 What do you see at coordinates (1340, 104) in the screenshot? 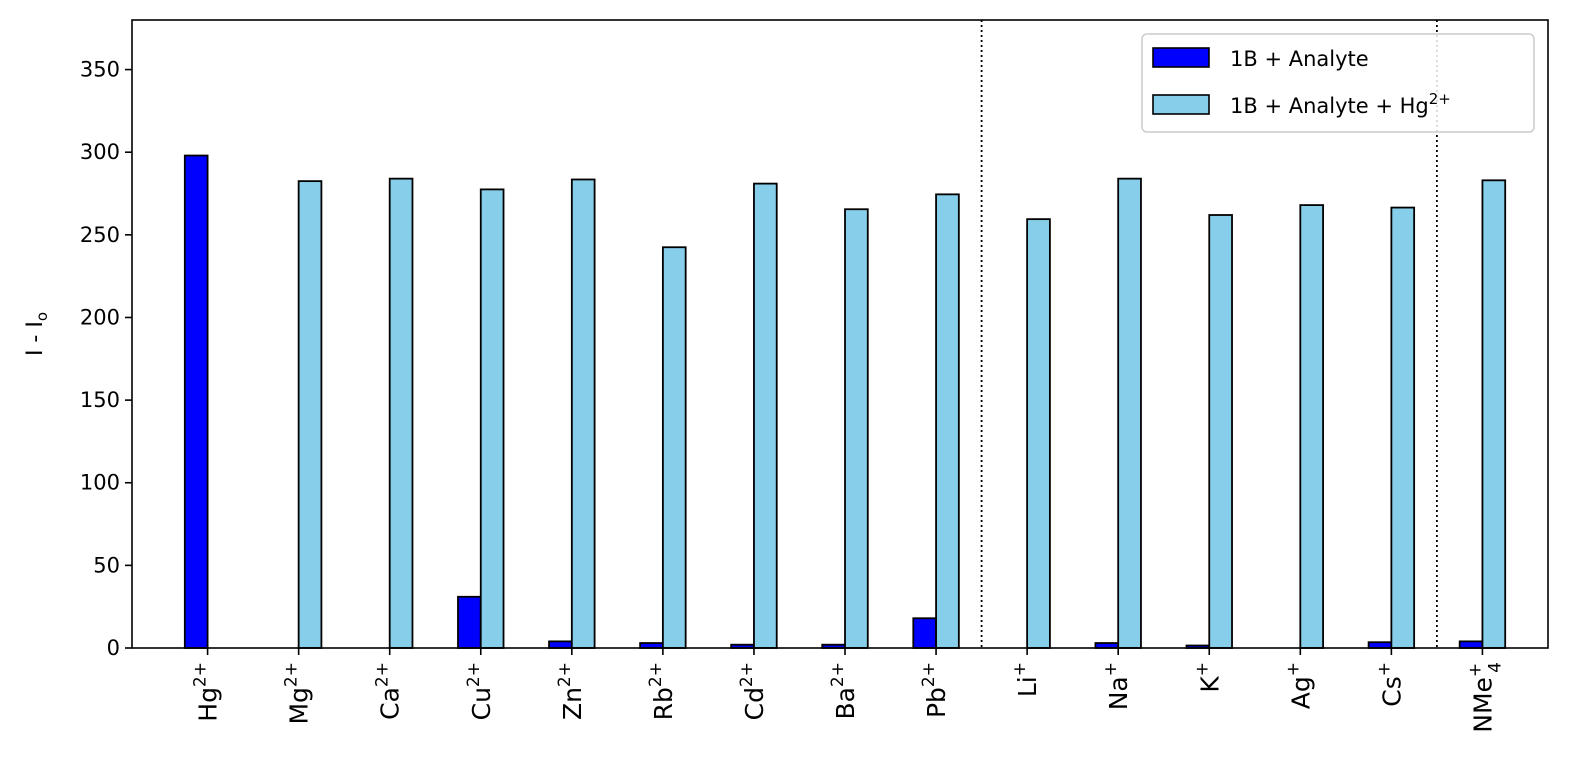
I see `legend-label-1: 1B + Analyte + Hg2+` at bounding box center [1340, 104].